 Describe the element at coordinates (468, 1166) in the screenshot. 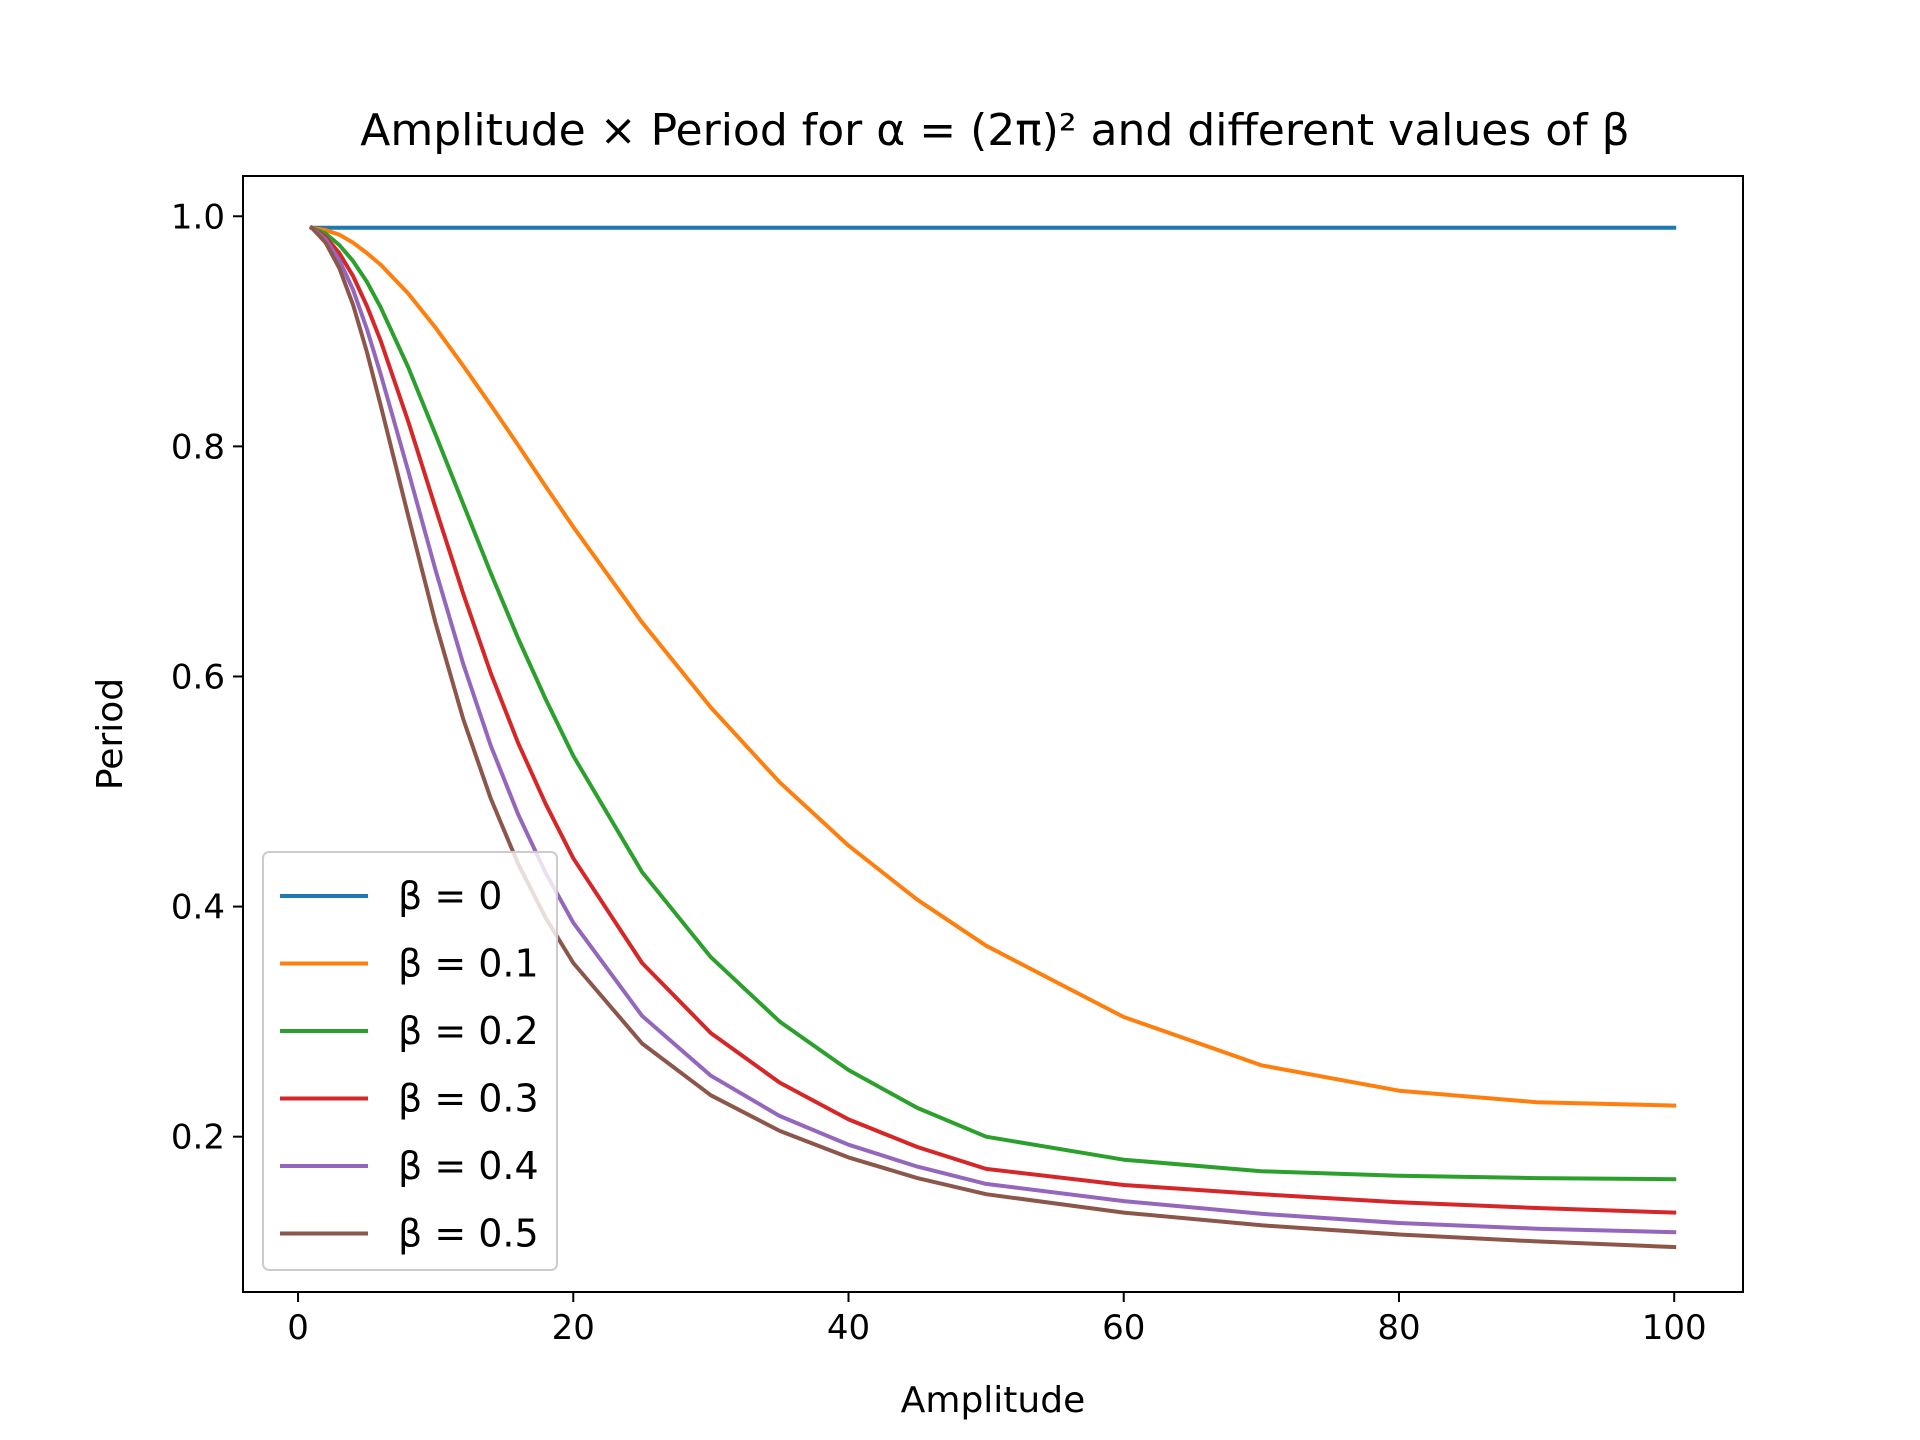

I see `legend-label-4: β = 0.4` at that location.